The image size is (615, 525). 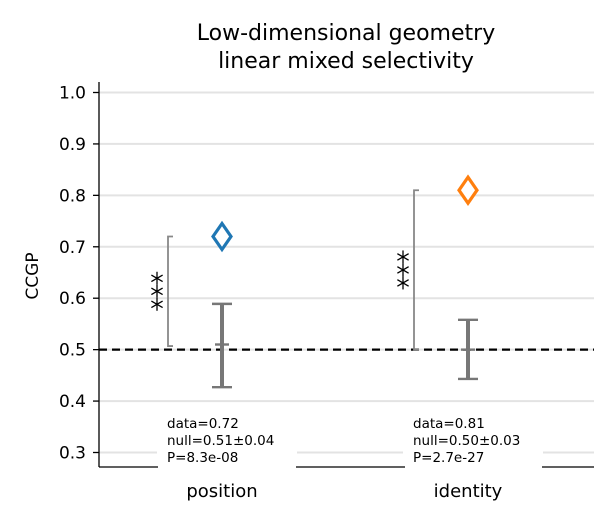 What do you see at coordinates (72, 351) in the screenshot?
I see `y-tick-label: 0.5` at bounding box center [72, 351].